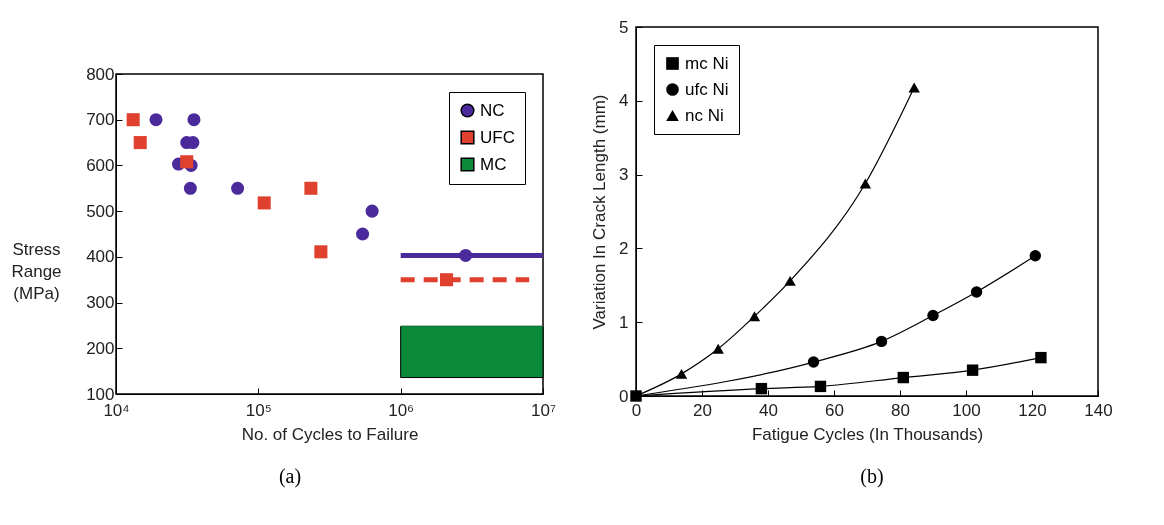  Describe the element at coordinates (867, 434) in the screenshot. I see `x-axis-title: Fatigue Cycles (In Thousands)` at that location.